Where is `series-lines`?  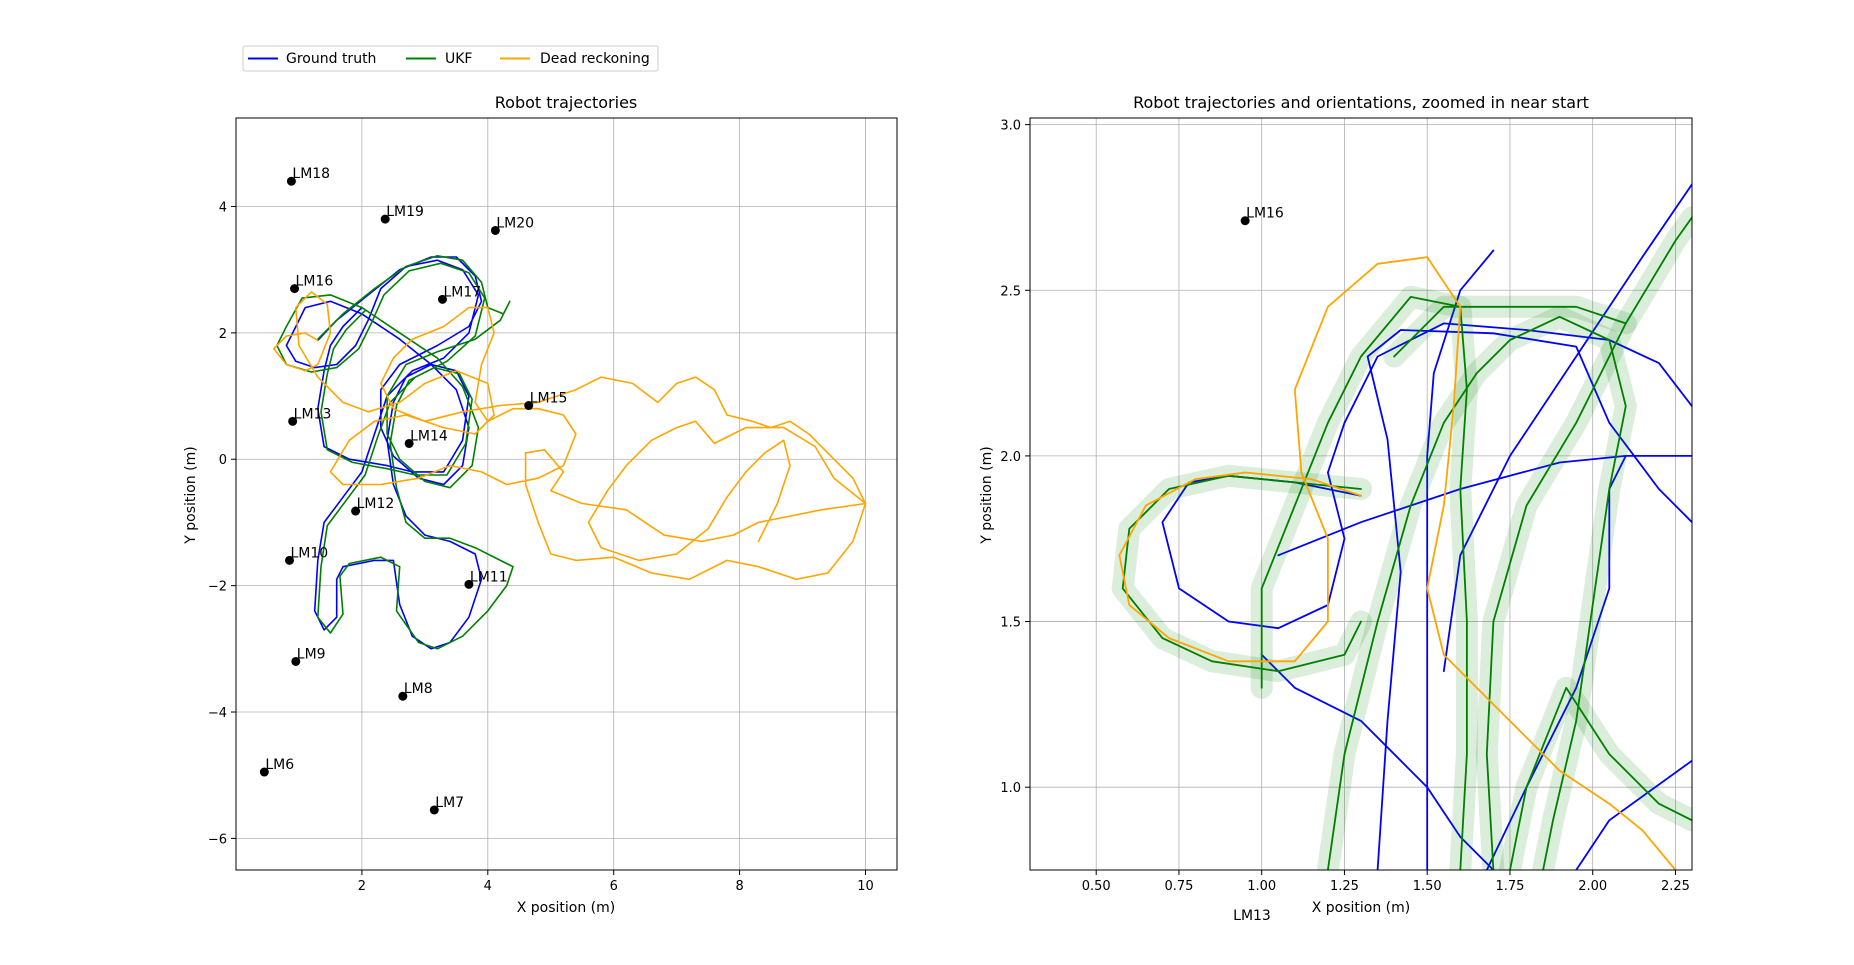 series-lines is located at coordinates (570, 452).